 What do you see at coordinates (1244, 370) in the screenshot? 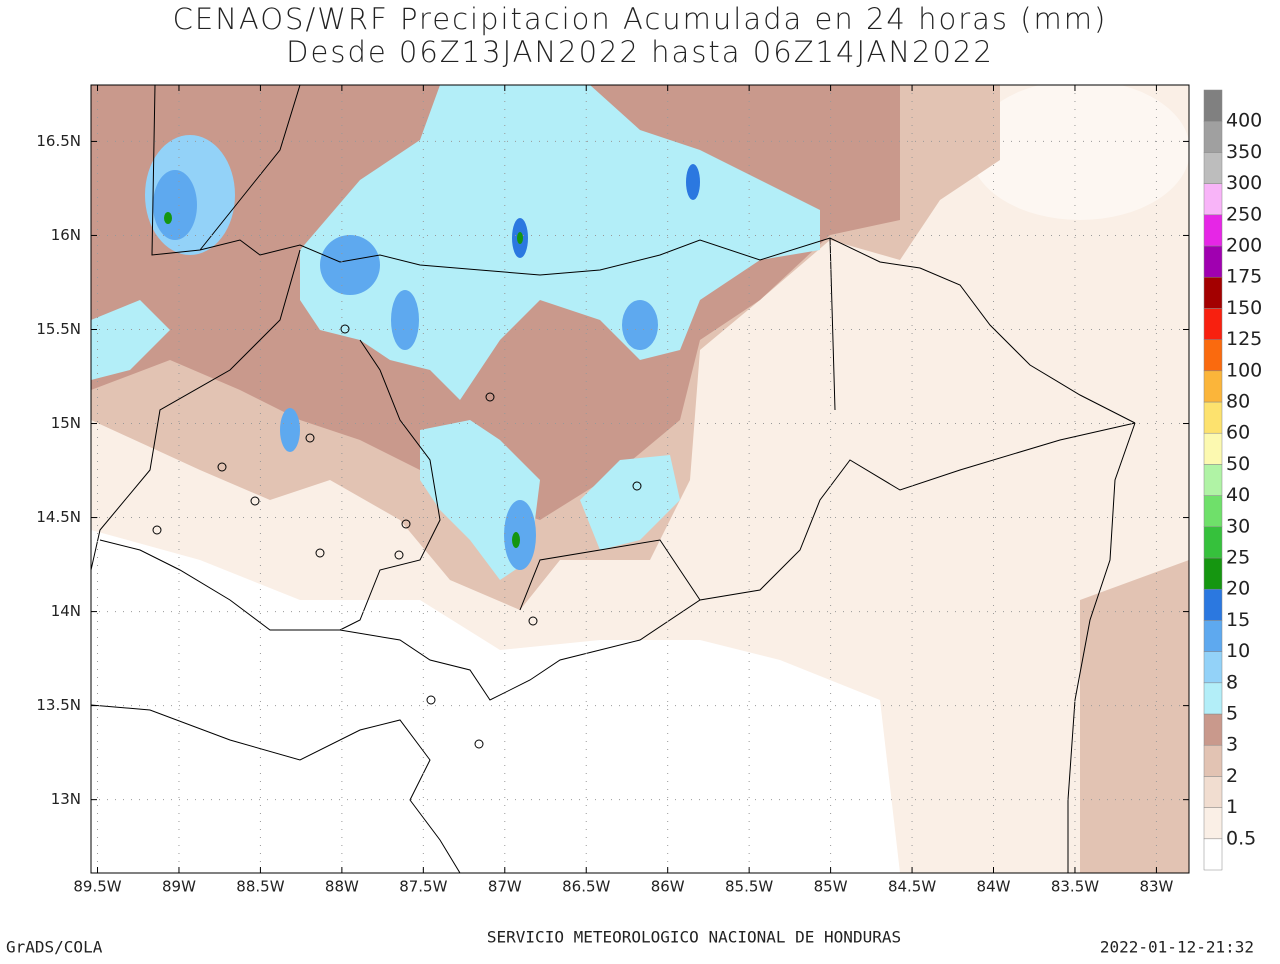
I see `colorbar-label: 100` at bounding box center [1244, 370].